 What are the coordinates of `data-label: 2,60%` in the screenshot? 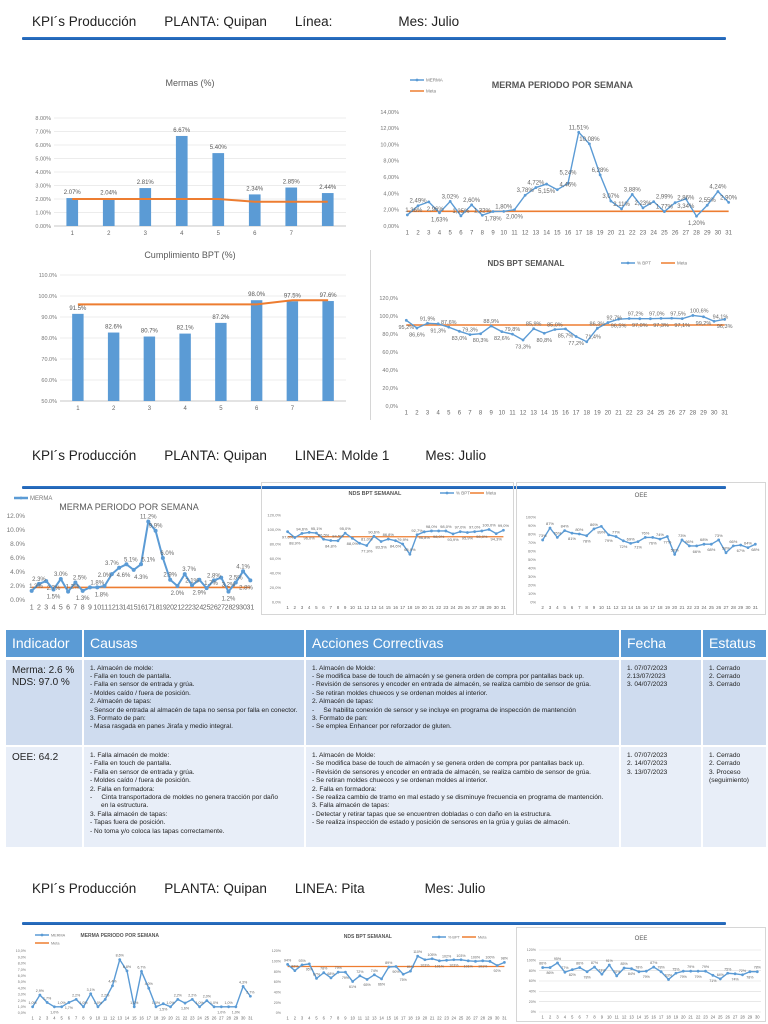 It's located at (472, 201).